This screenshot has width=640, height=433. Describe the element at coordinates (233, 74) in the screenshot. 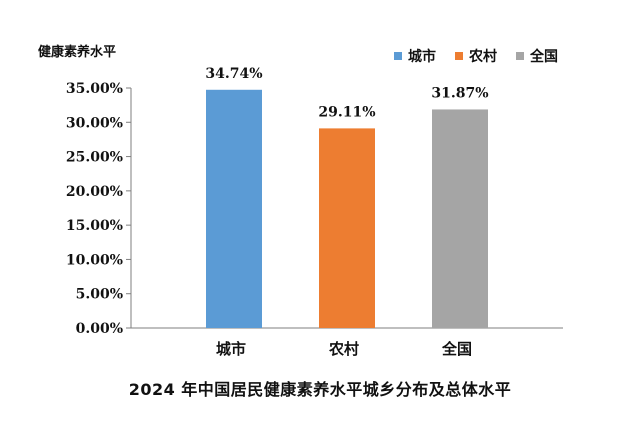

I see `data-label: 34.74%` at that location.